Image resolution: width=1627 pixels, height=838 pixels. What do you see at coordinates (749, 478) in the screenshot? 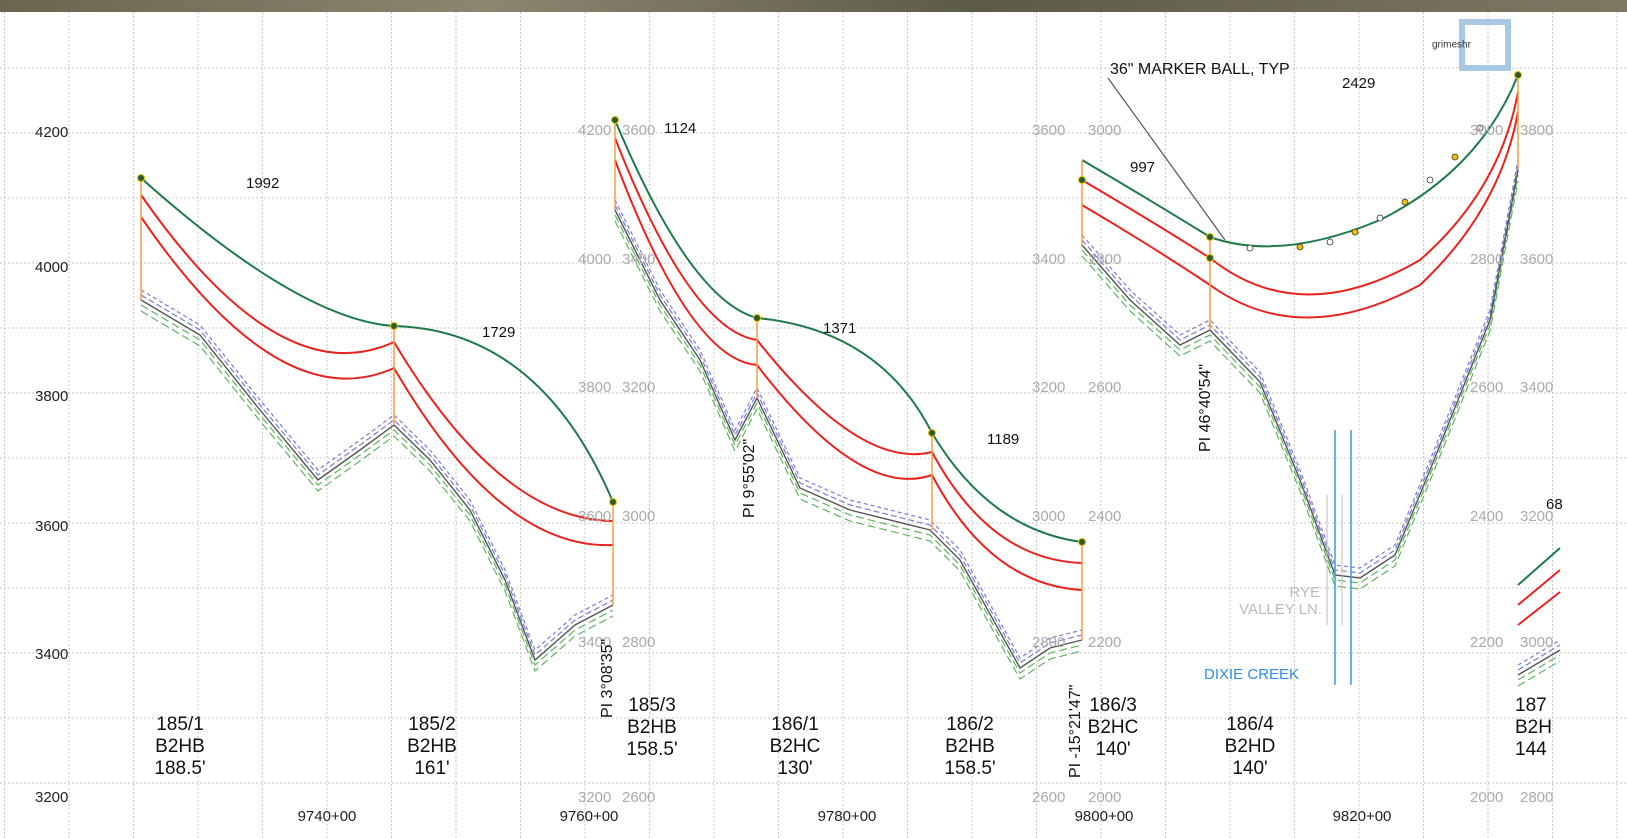
I see `pi-label: PI 9°55'02"` at bounding box center [749, 478].